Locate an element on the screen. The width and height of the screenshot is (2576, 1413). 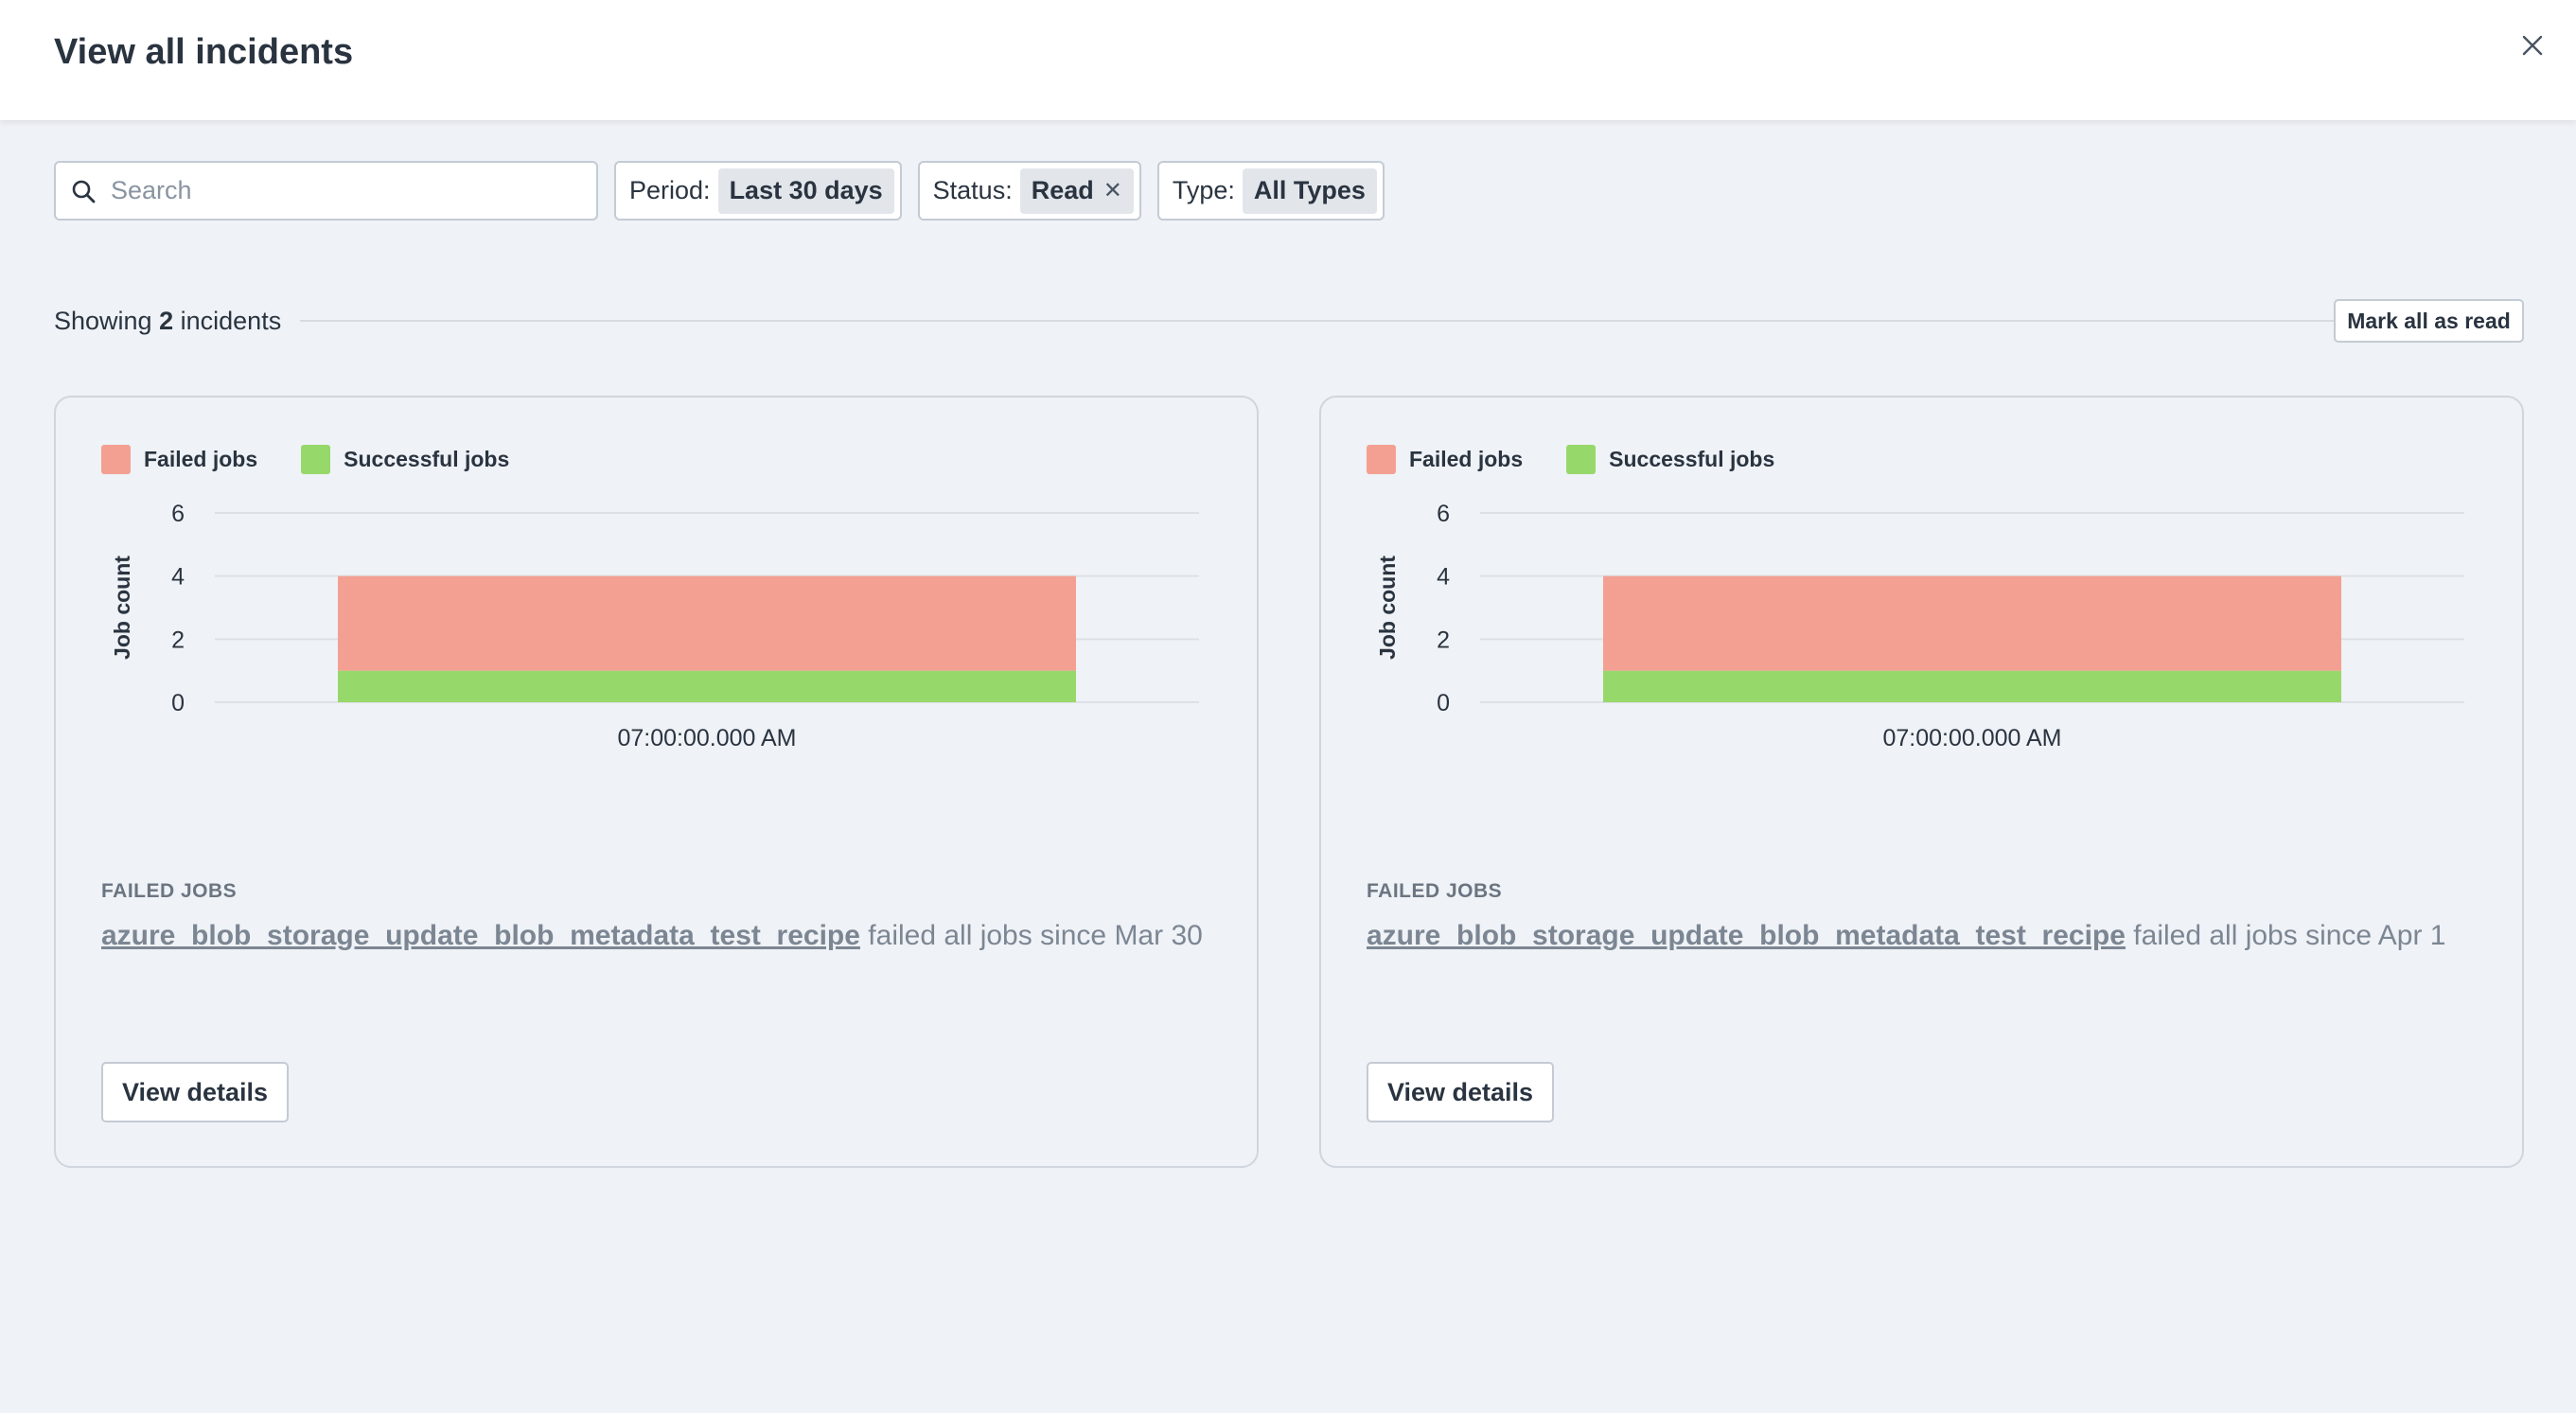
close-icon is located at coordinates (2532, 45).